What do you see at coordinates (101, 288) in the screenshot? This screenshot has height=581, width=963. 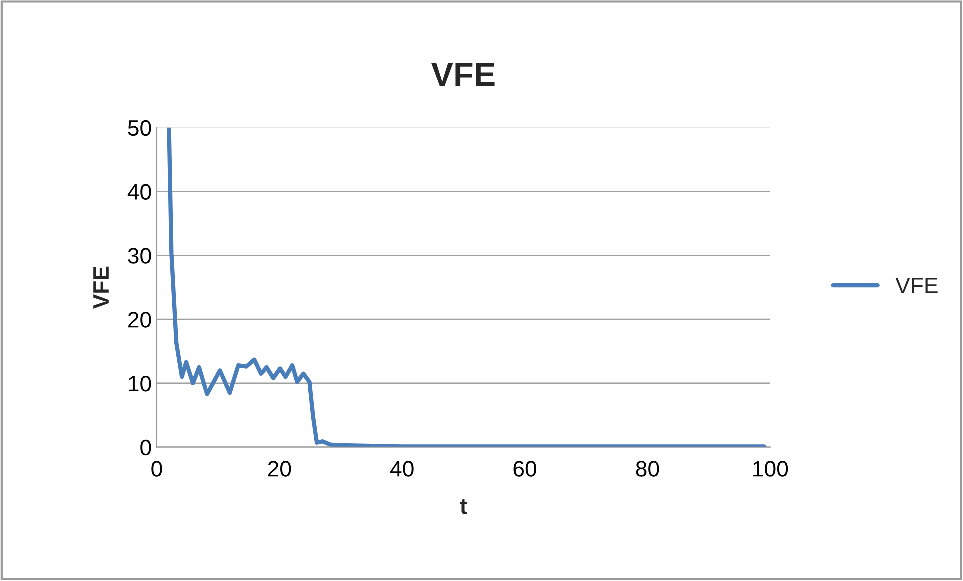 I see `y-axis-title: VFE` at bounding box center [101, 288].